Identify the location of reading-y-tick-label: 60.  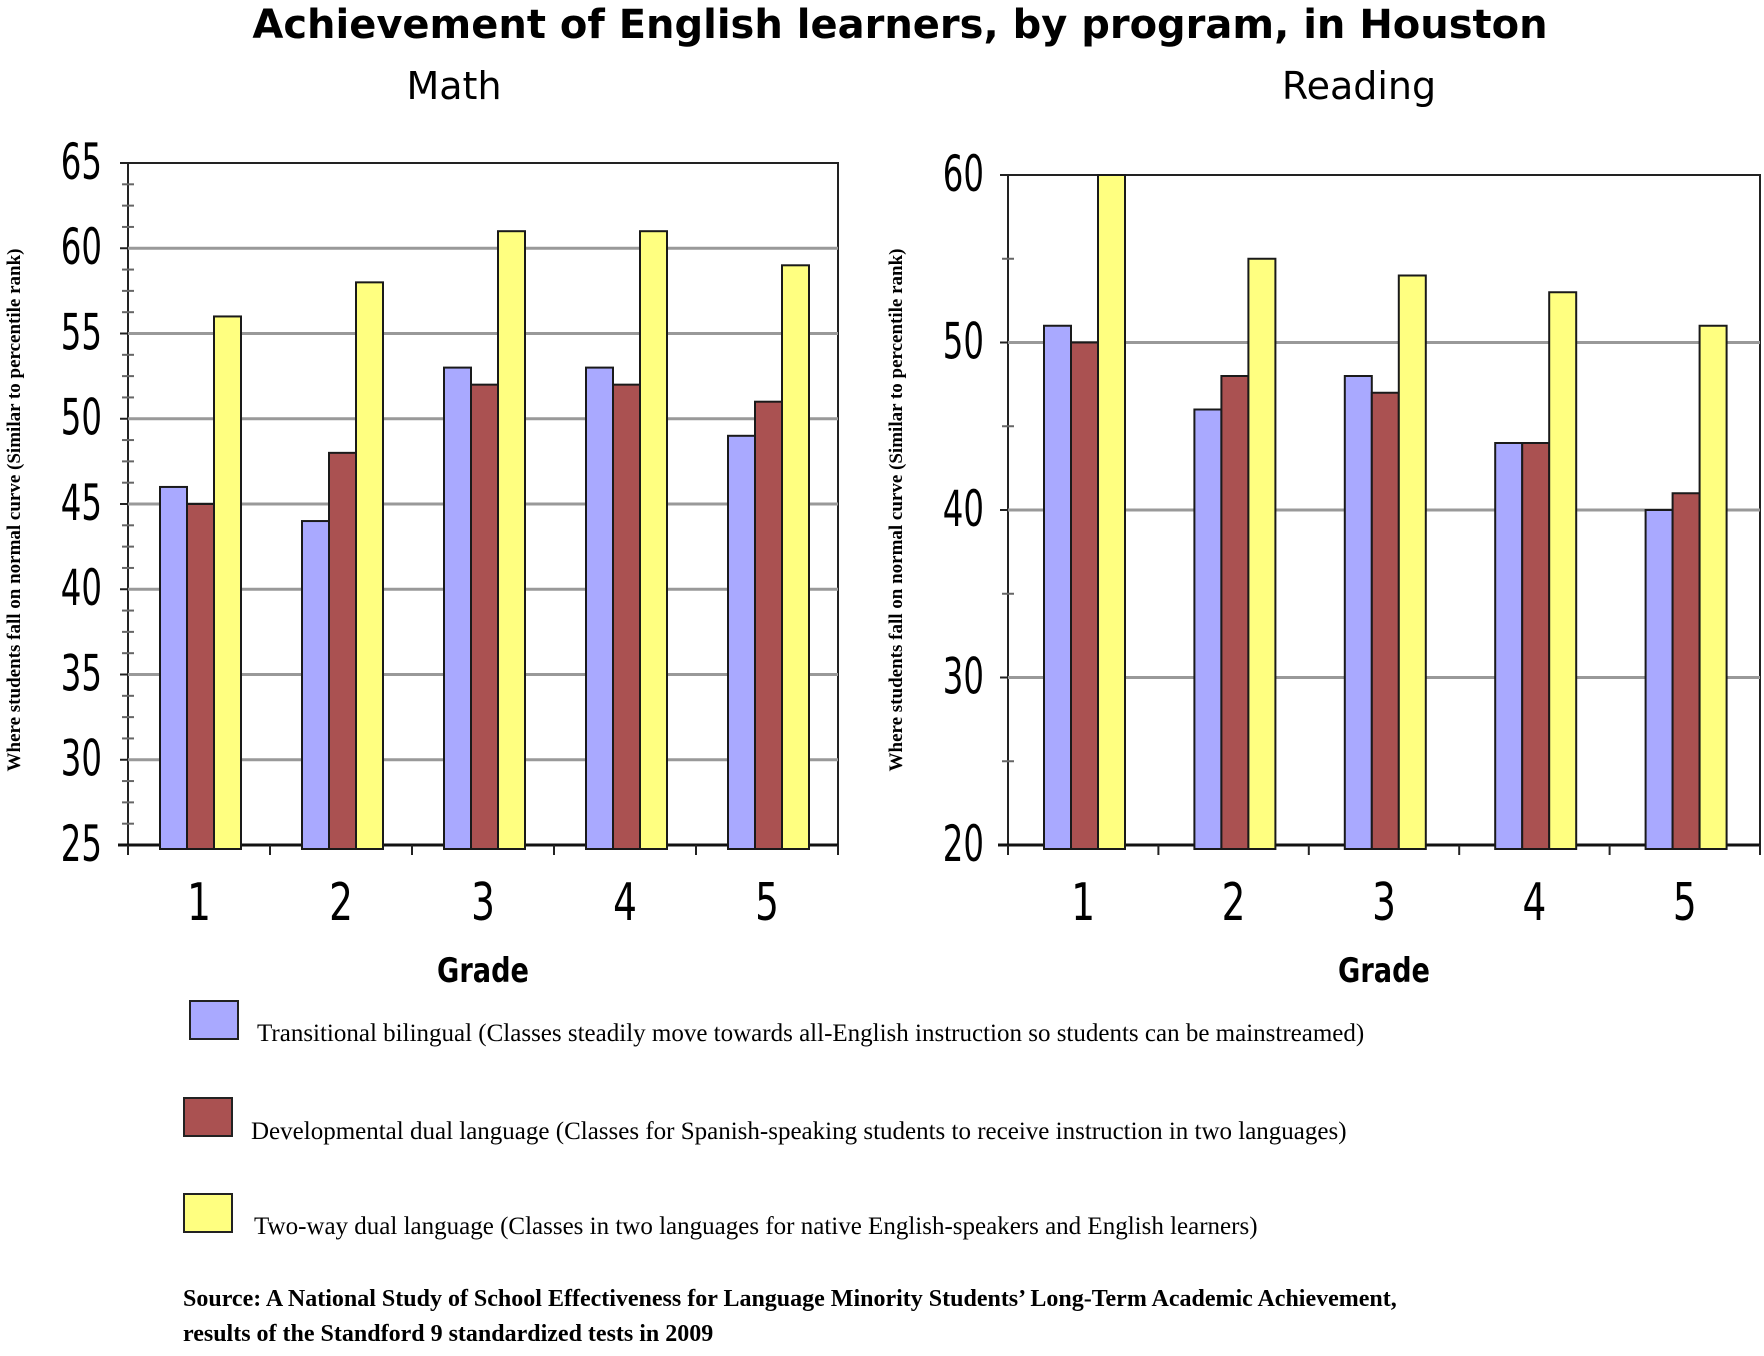
(963, 174).